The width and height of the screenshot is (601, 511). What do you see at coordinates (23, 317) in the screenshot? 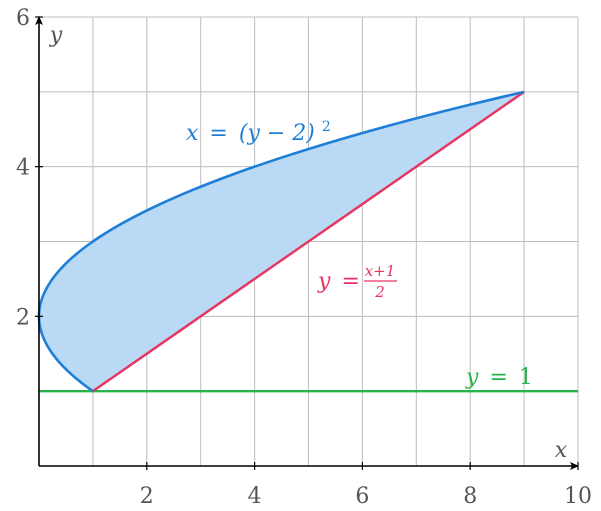
I see `y-tick-label: 2` at bounding box center [23, 317].